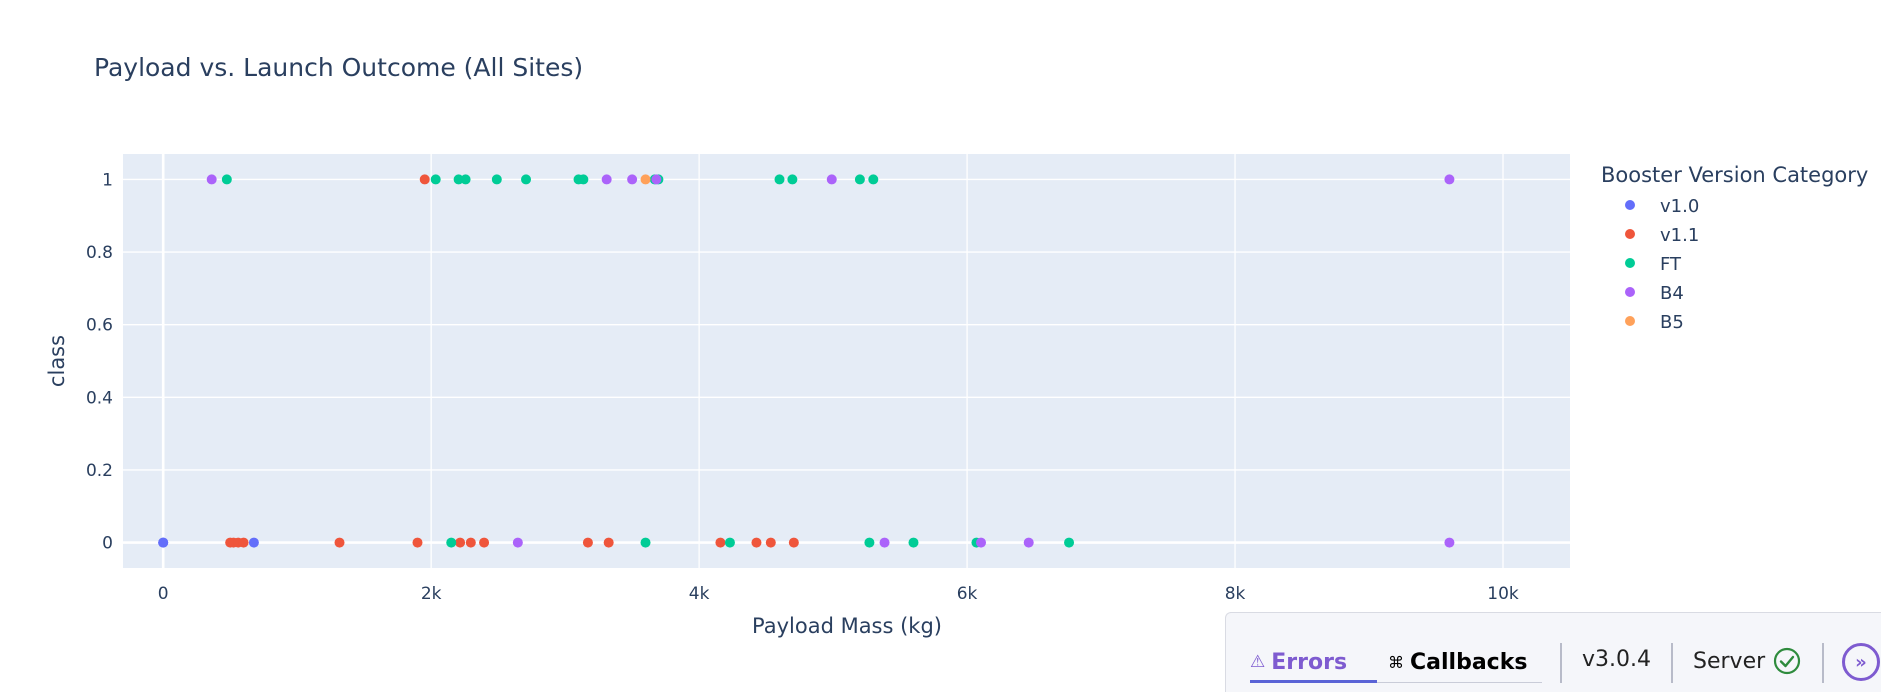  Describe the element at coordinates (1672, 322) in the screenshot. I see `legend-item-label: B5` at that location.